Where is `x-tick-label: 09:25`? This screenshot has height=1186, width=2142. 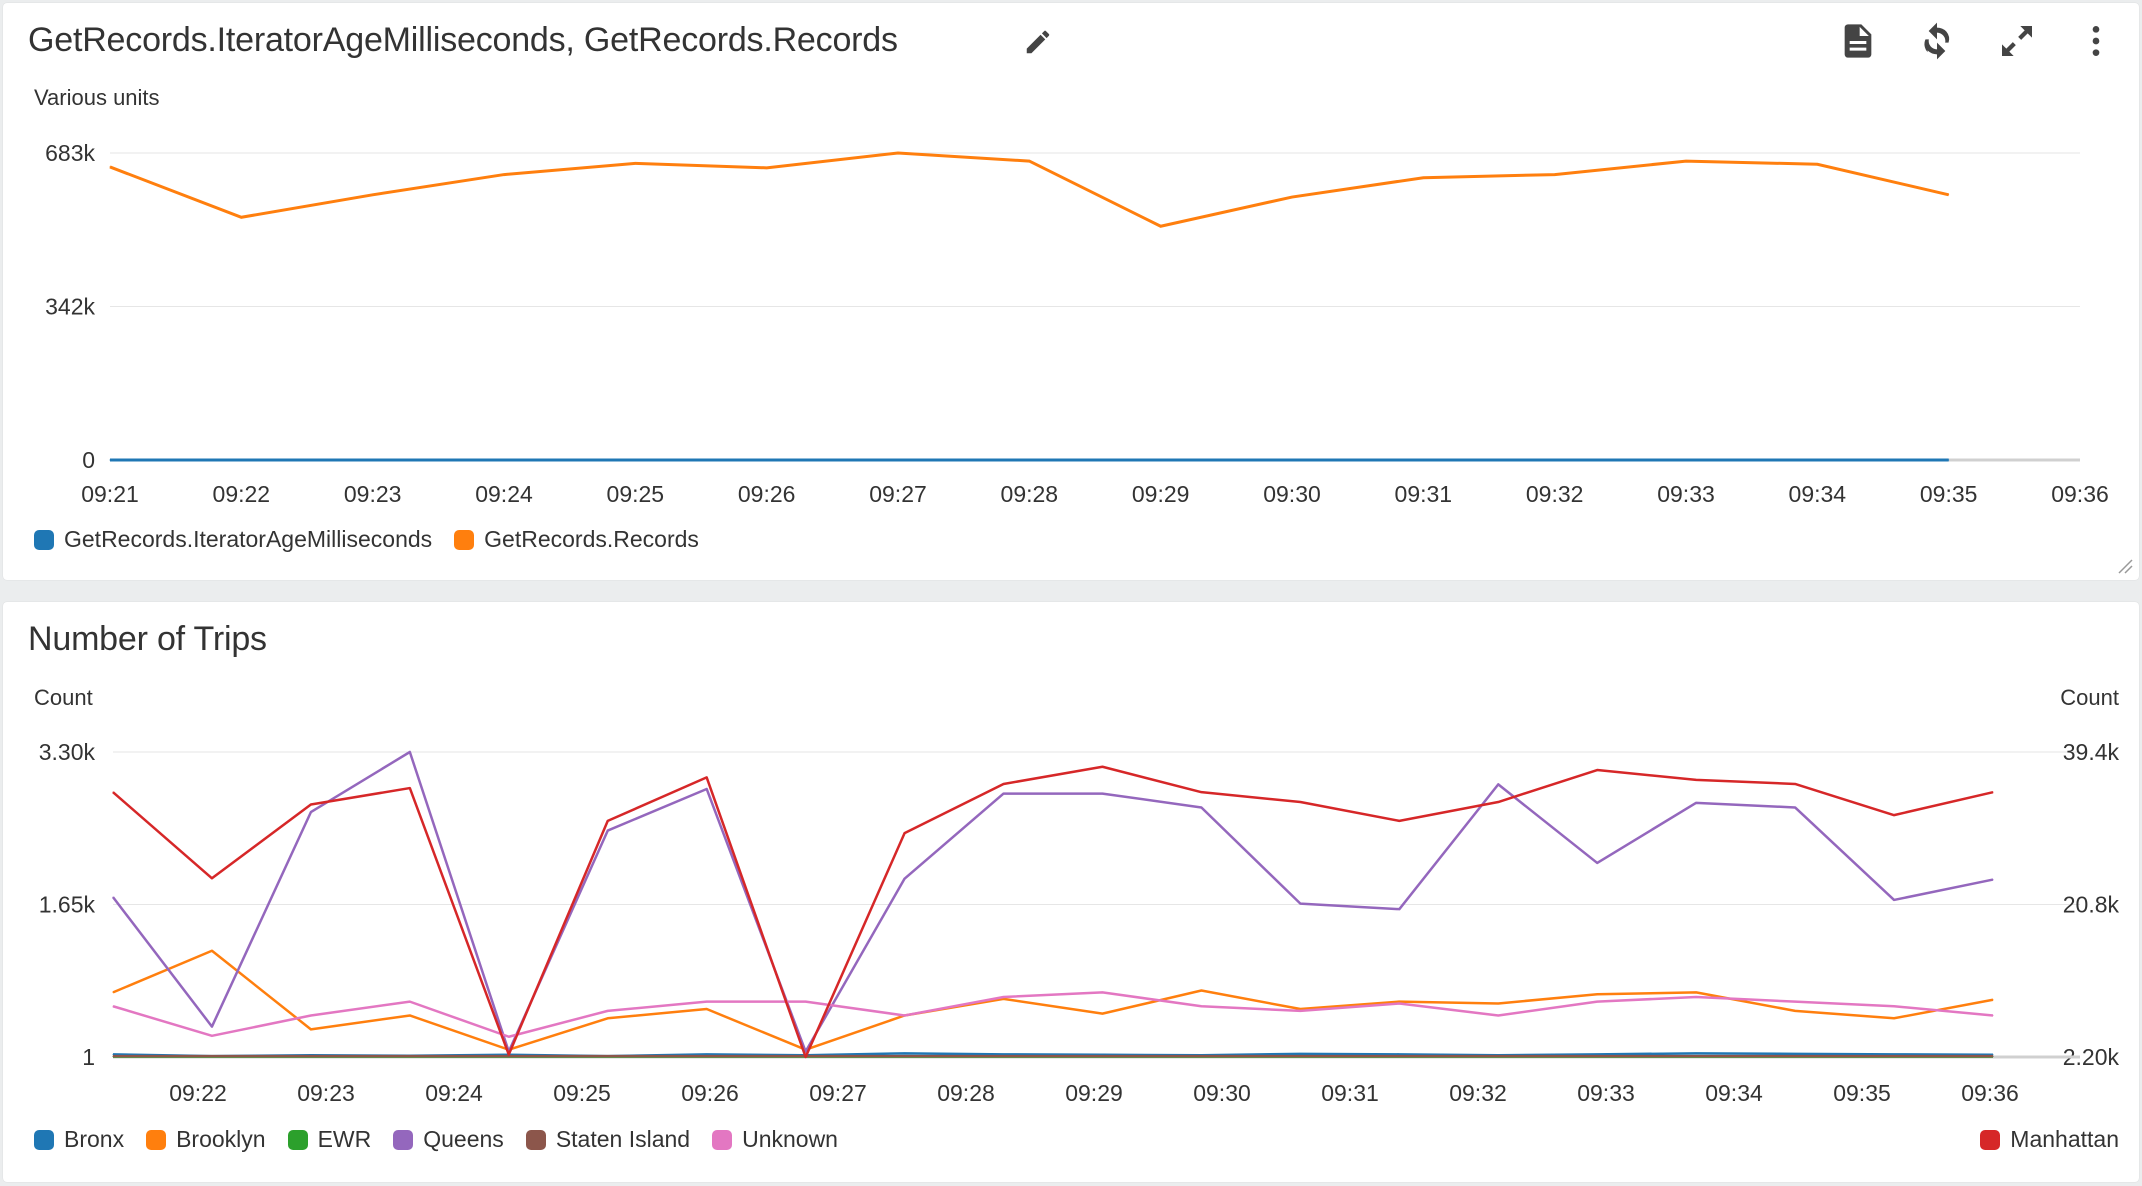 x-tick-label: 09:25 is located at coordinates (636, 494).